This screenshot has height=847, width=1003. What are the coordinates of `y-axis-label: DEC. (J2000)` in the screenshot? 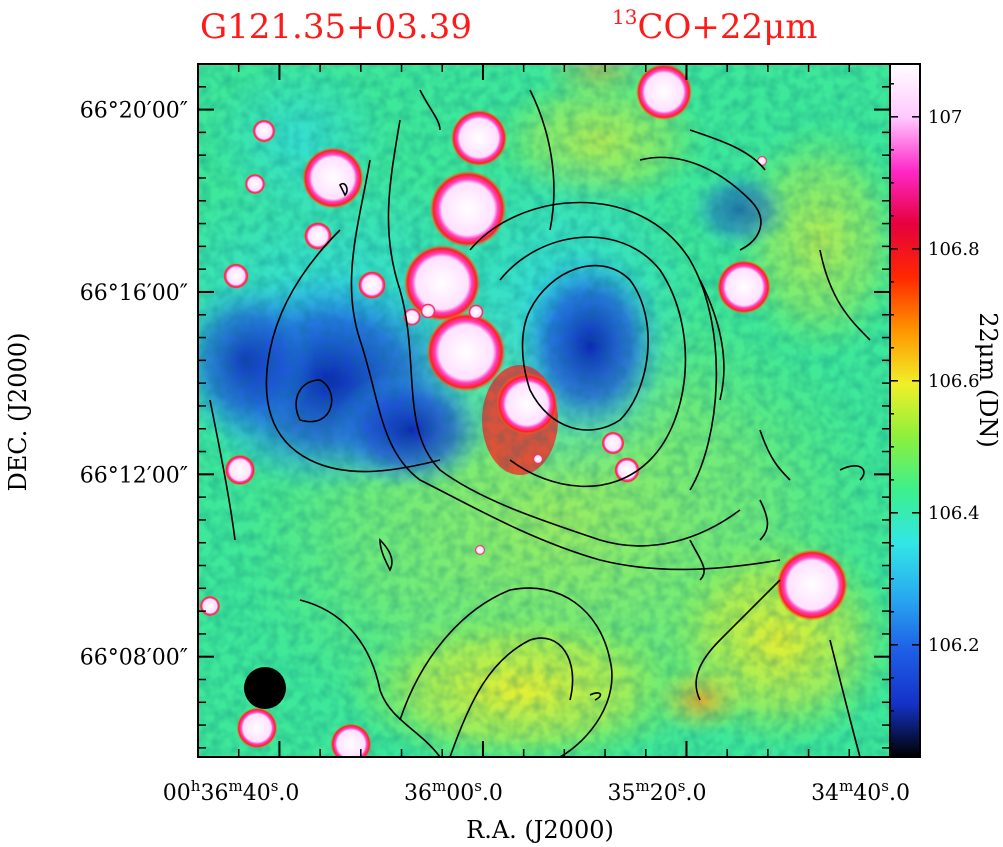 It's located at (18, 412).